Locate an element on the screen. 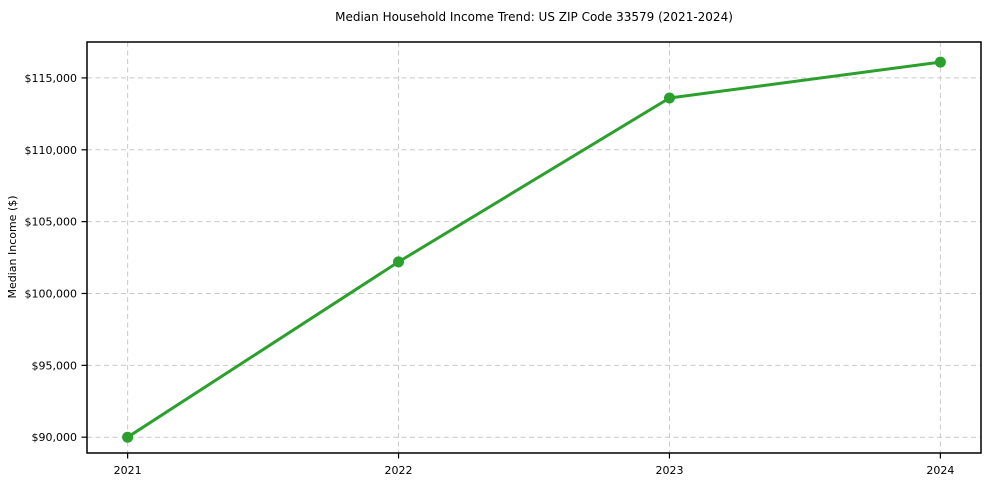  data-point-2022 is located at coordinates (398, 262).